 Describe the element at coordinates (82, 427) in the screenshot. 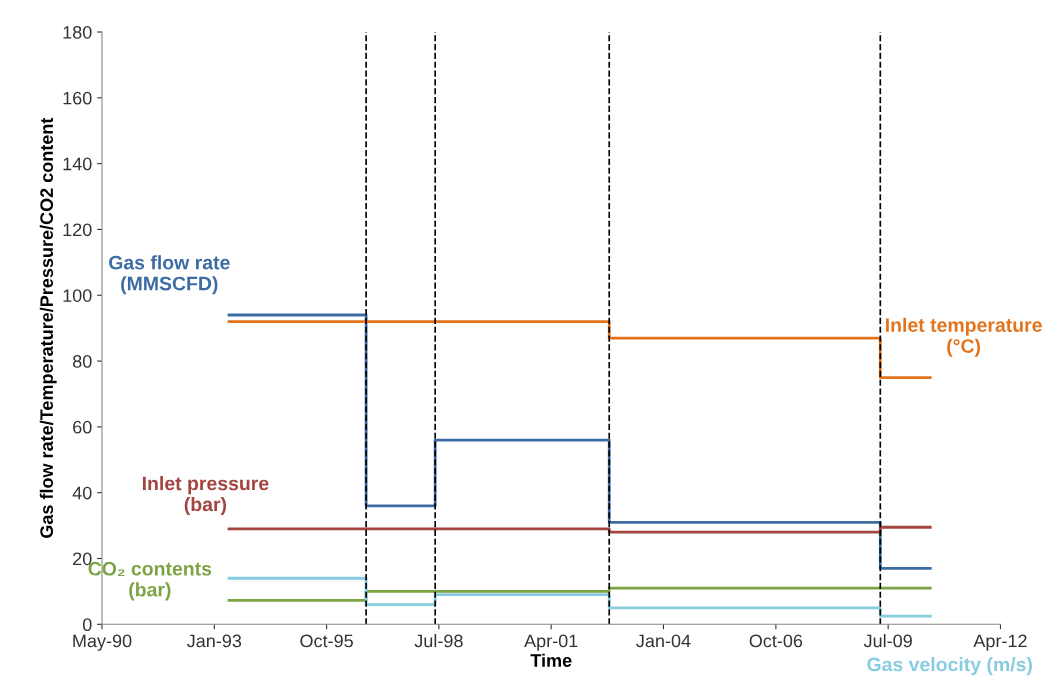

I see `y-tick-label: 60` at that location.